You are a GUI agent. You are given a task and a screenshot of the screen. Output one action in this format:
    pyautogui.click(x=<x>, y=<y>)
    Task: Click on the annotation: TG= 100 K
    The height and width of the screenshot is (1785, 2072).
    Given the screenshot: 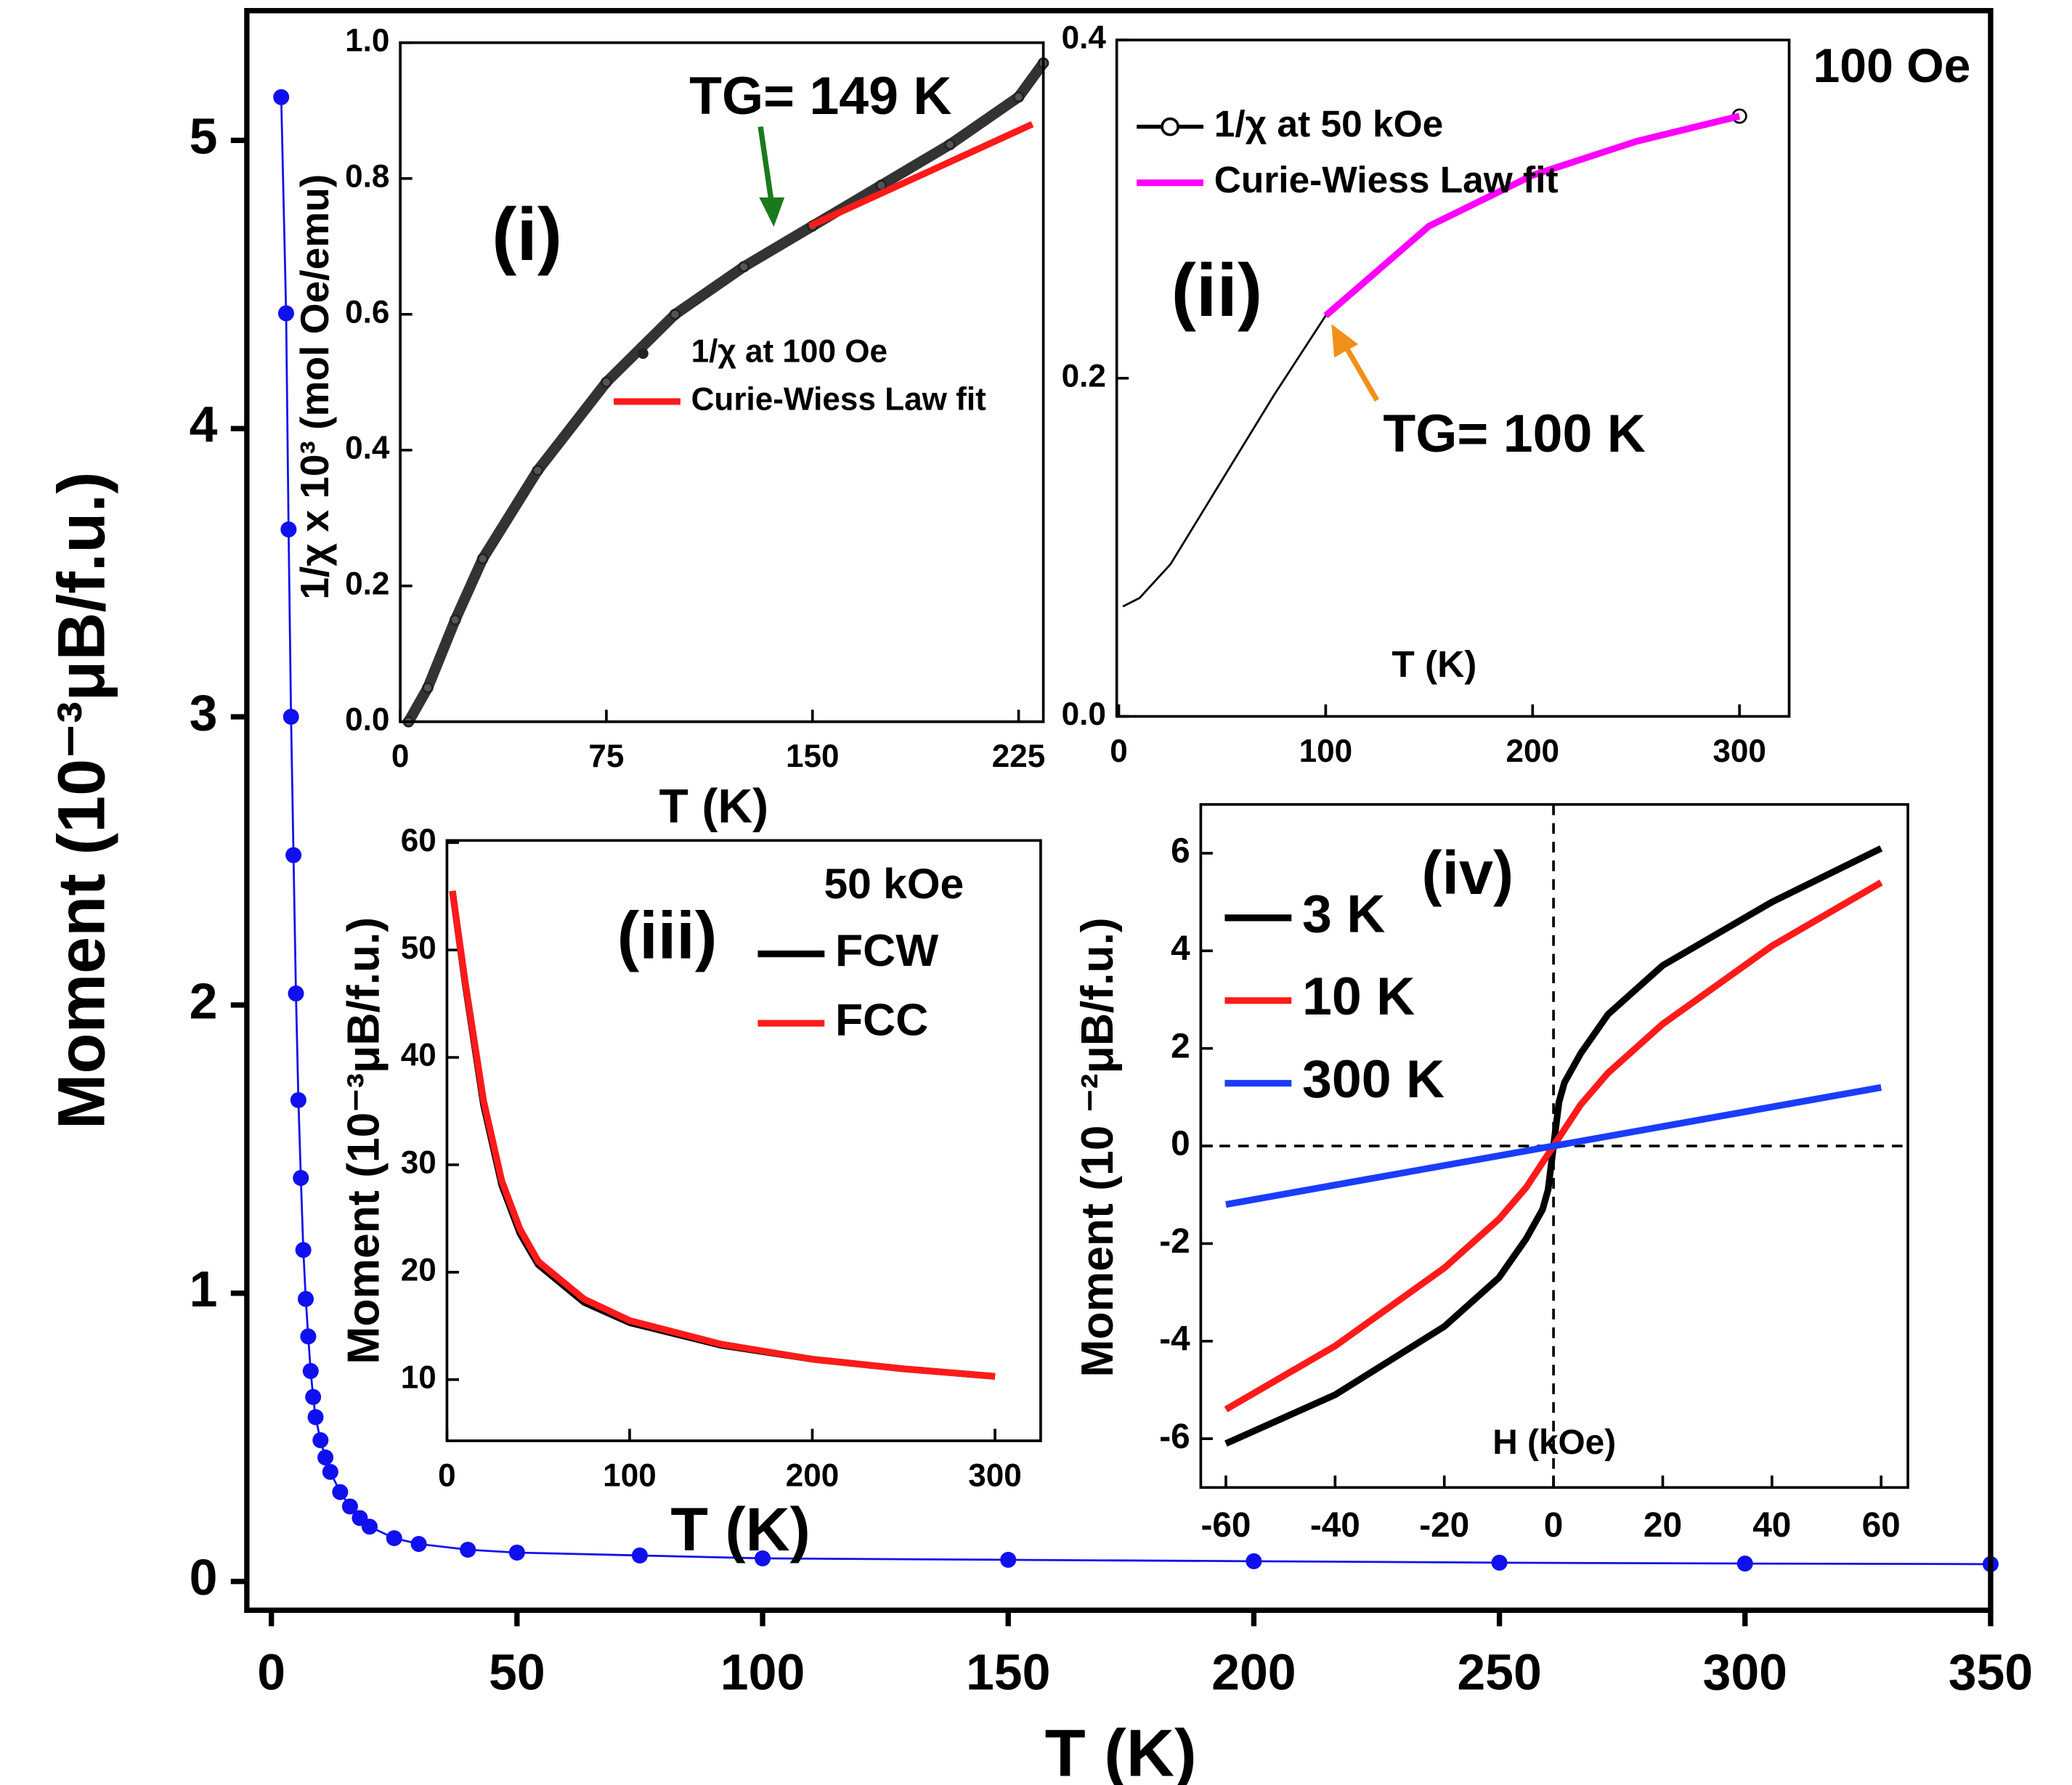 What is the action you would take?
    pyautogui.click(x=1514, y=433)
    